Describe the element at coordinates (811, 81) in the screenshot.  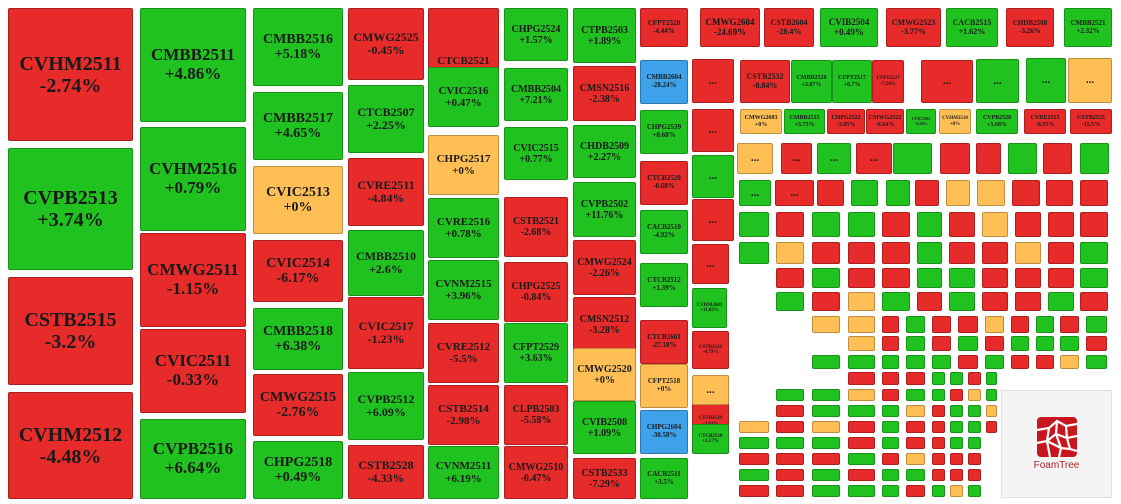
I see `treemap-cell: CMBB2520 +2.07%` at that location.